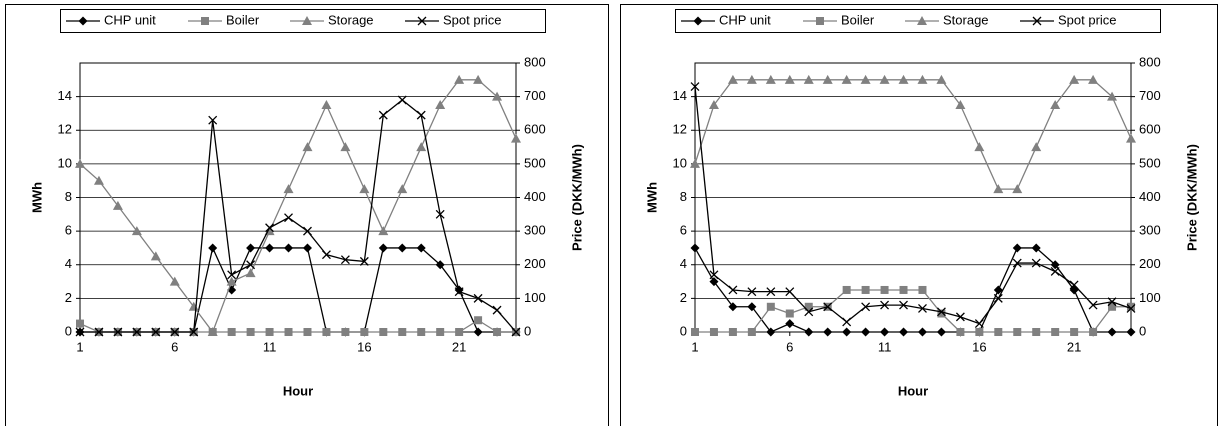  Describe the element at coordinates (651, 197) in the screenshot. I see `y-axis-title: MWh` at that location.